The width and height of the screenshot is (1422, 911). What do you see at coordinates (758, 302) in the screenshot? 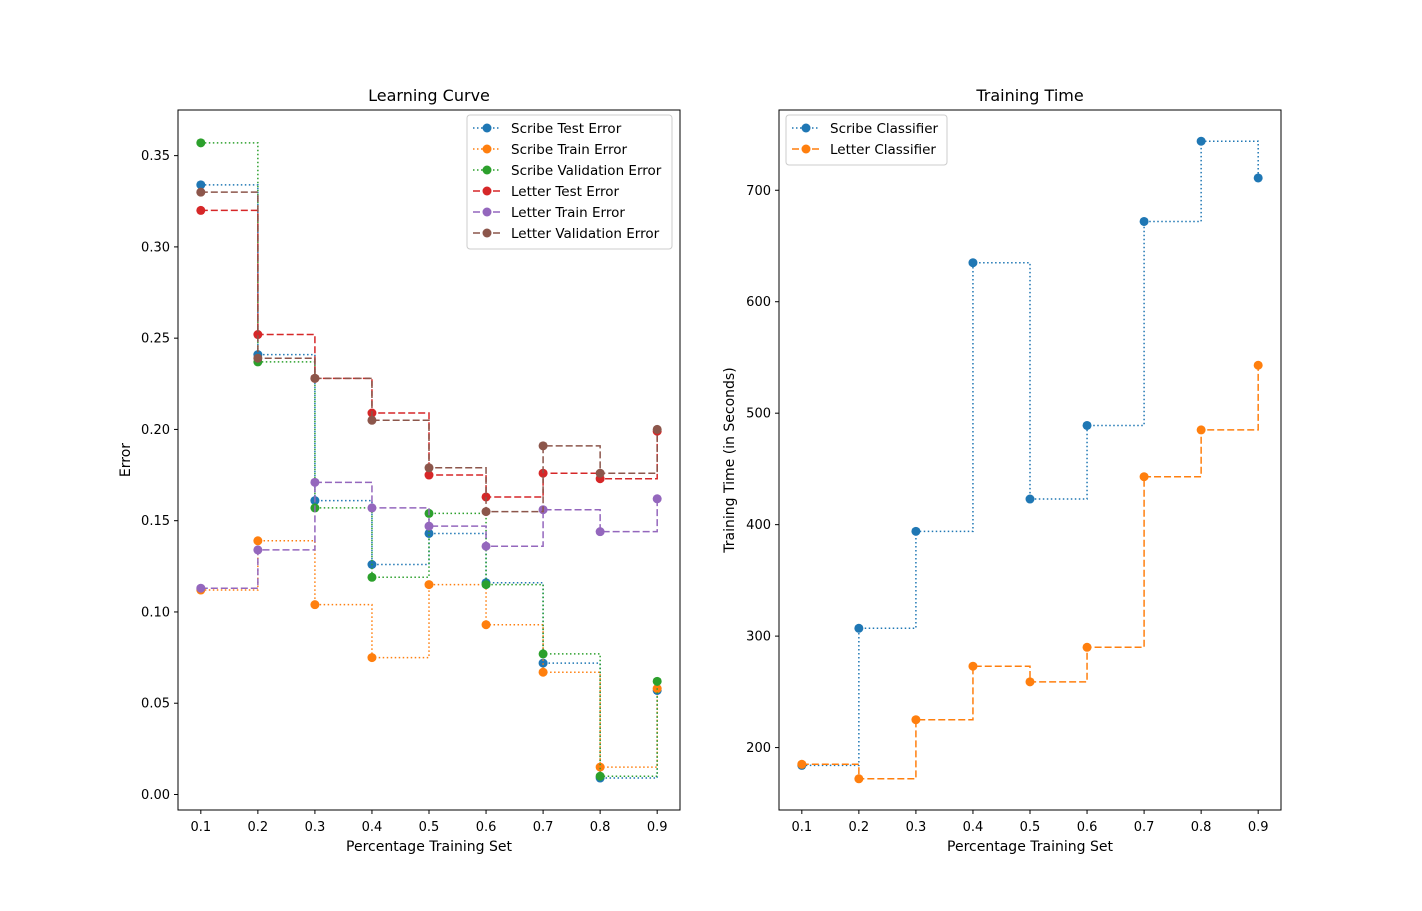
I see `y-tick-label: 600` at bounding box center [758, 302].